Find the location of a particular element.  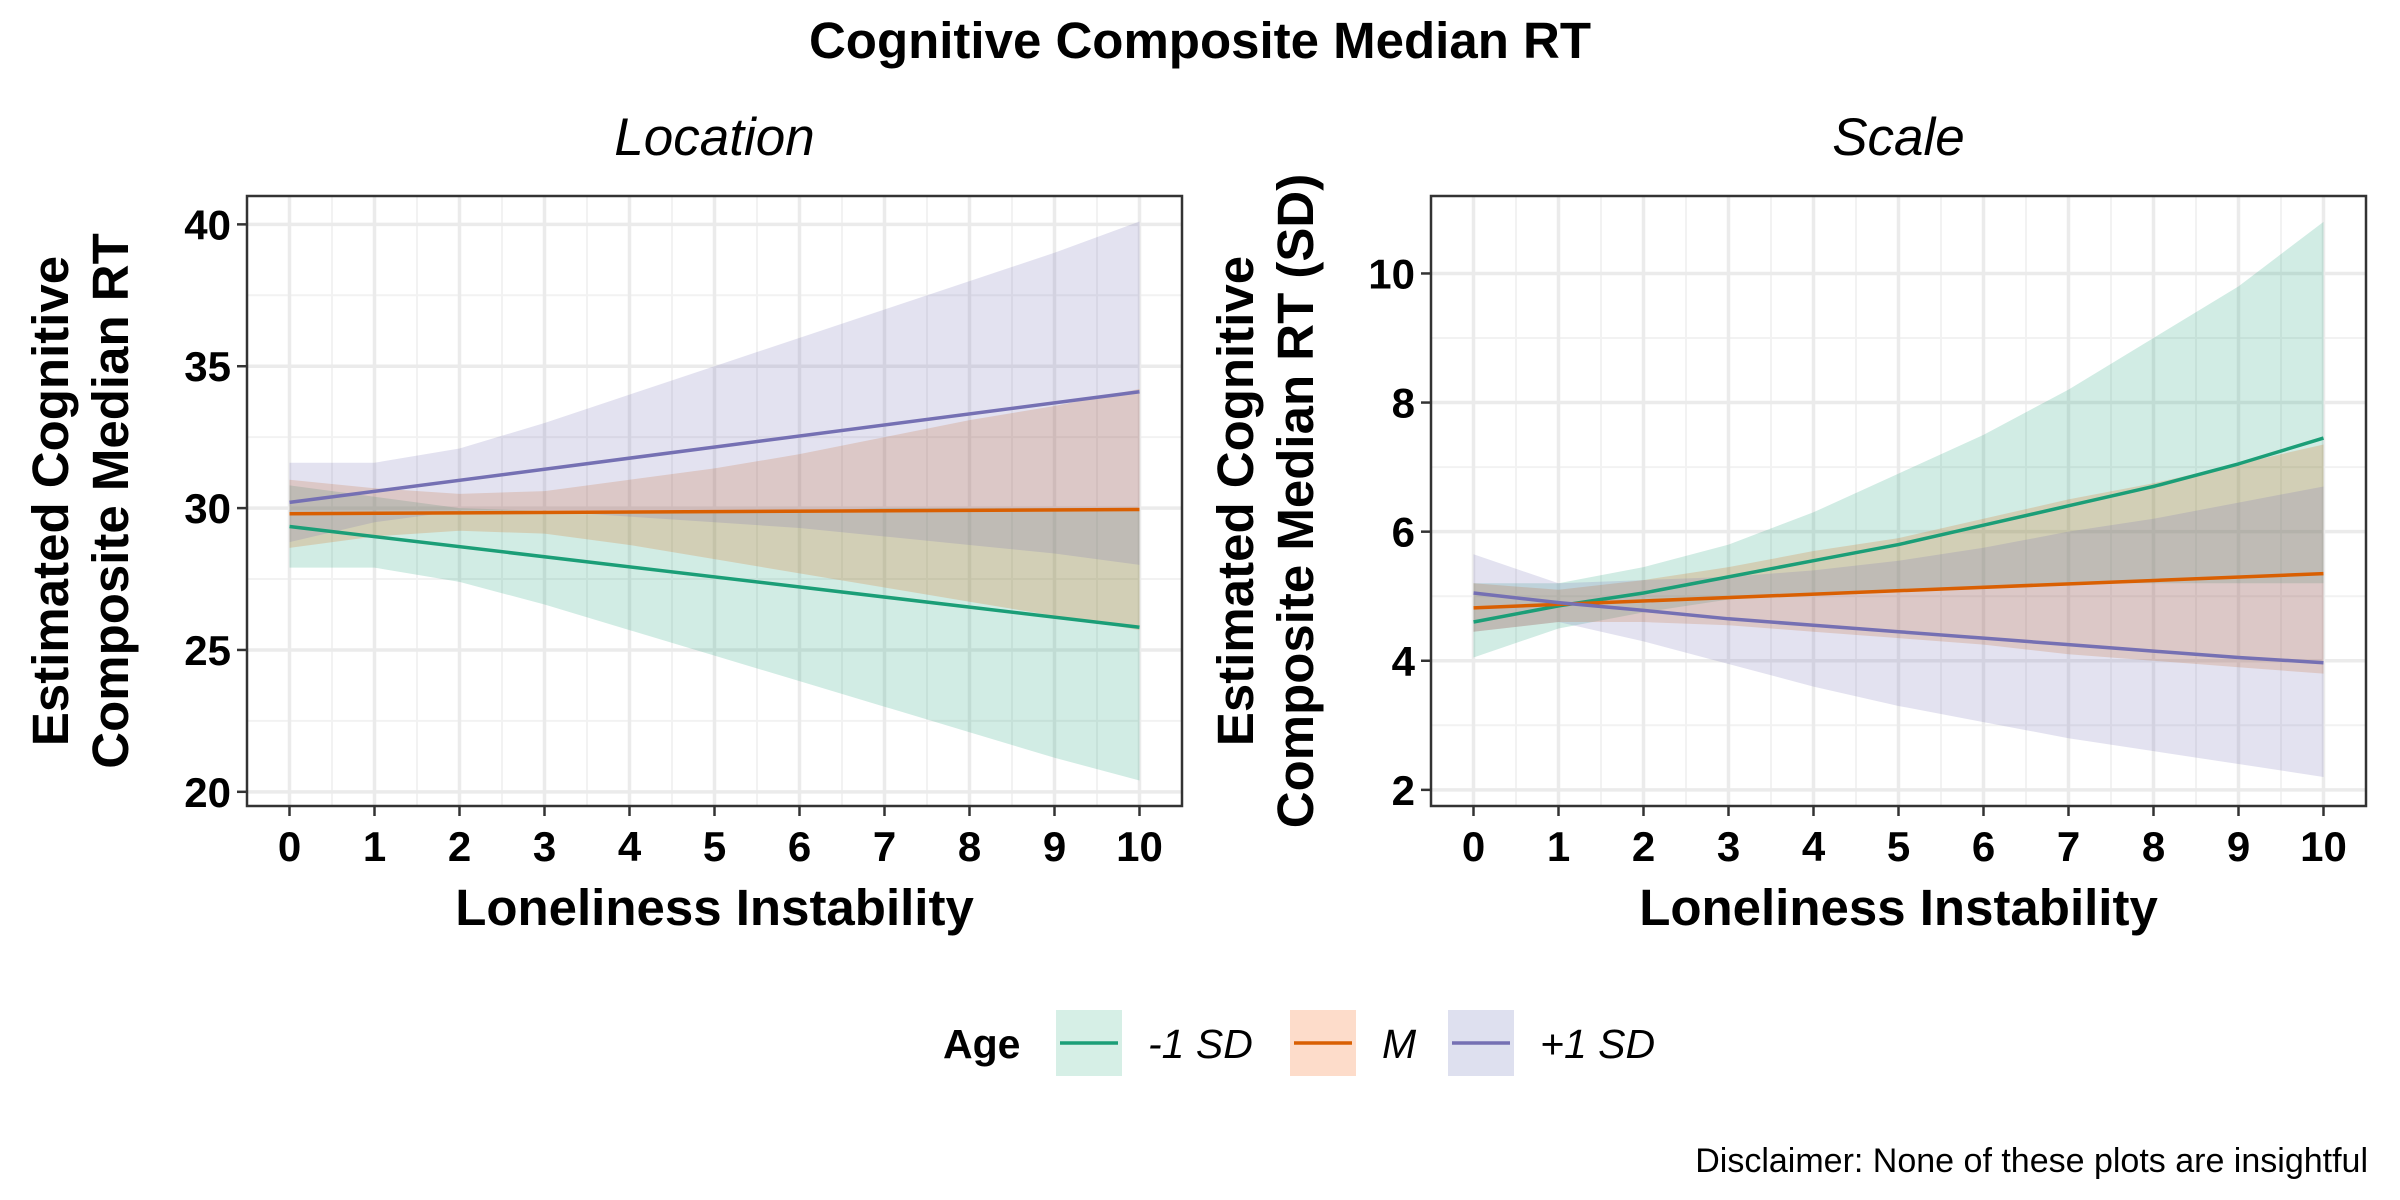

y-tick-label: 35 is located at coordinates (207, 366).